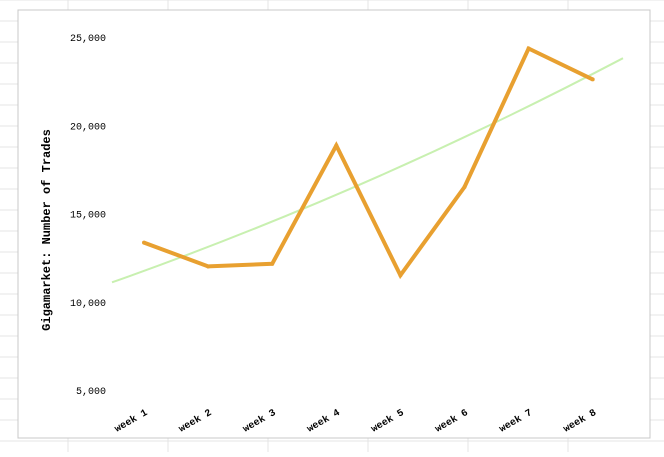 Image resolution: width=664 pixels, height=457 pixels. What do you see at coordinates (47, 230) in the screenshot?
I see `y-axis-label: Gigamarket: Number of Trades` at bounding box center [47, 230].